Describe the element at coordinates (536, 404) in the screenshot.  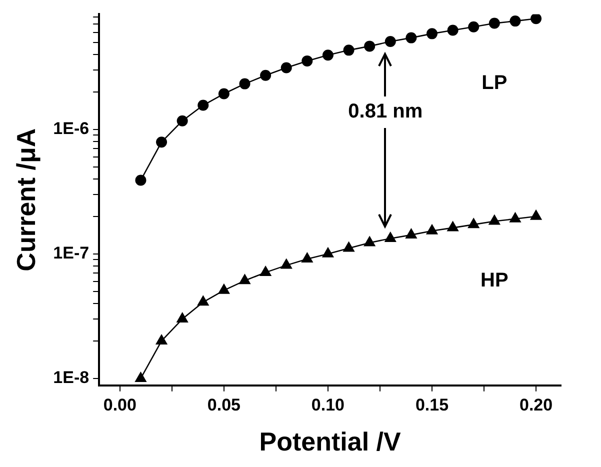
I see `x-tick-label: 0.20` at that location.